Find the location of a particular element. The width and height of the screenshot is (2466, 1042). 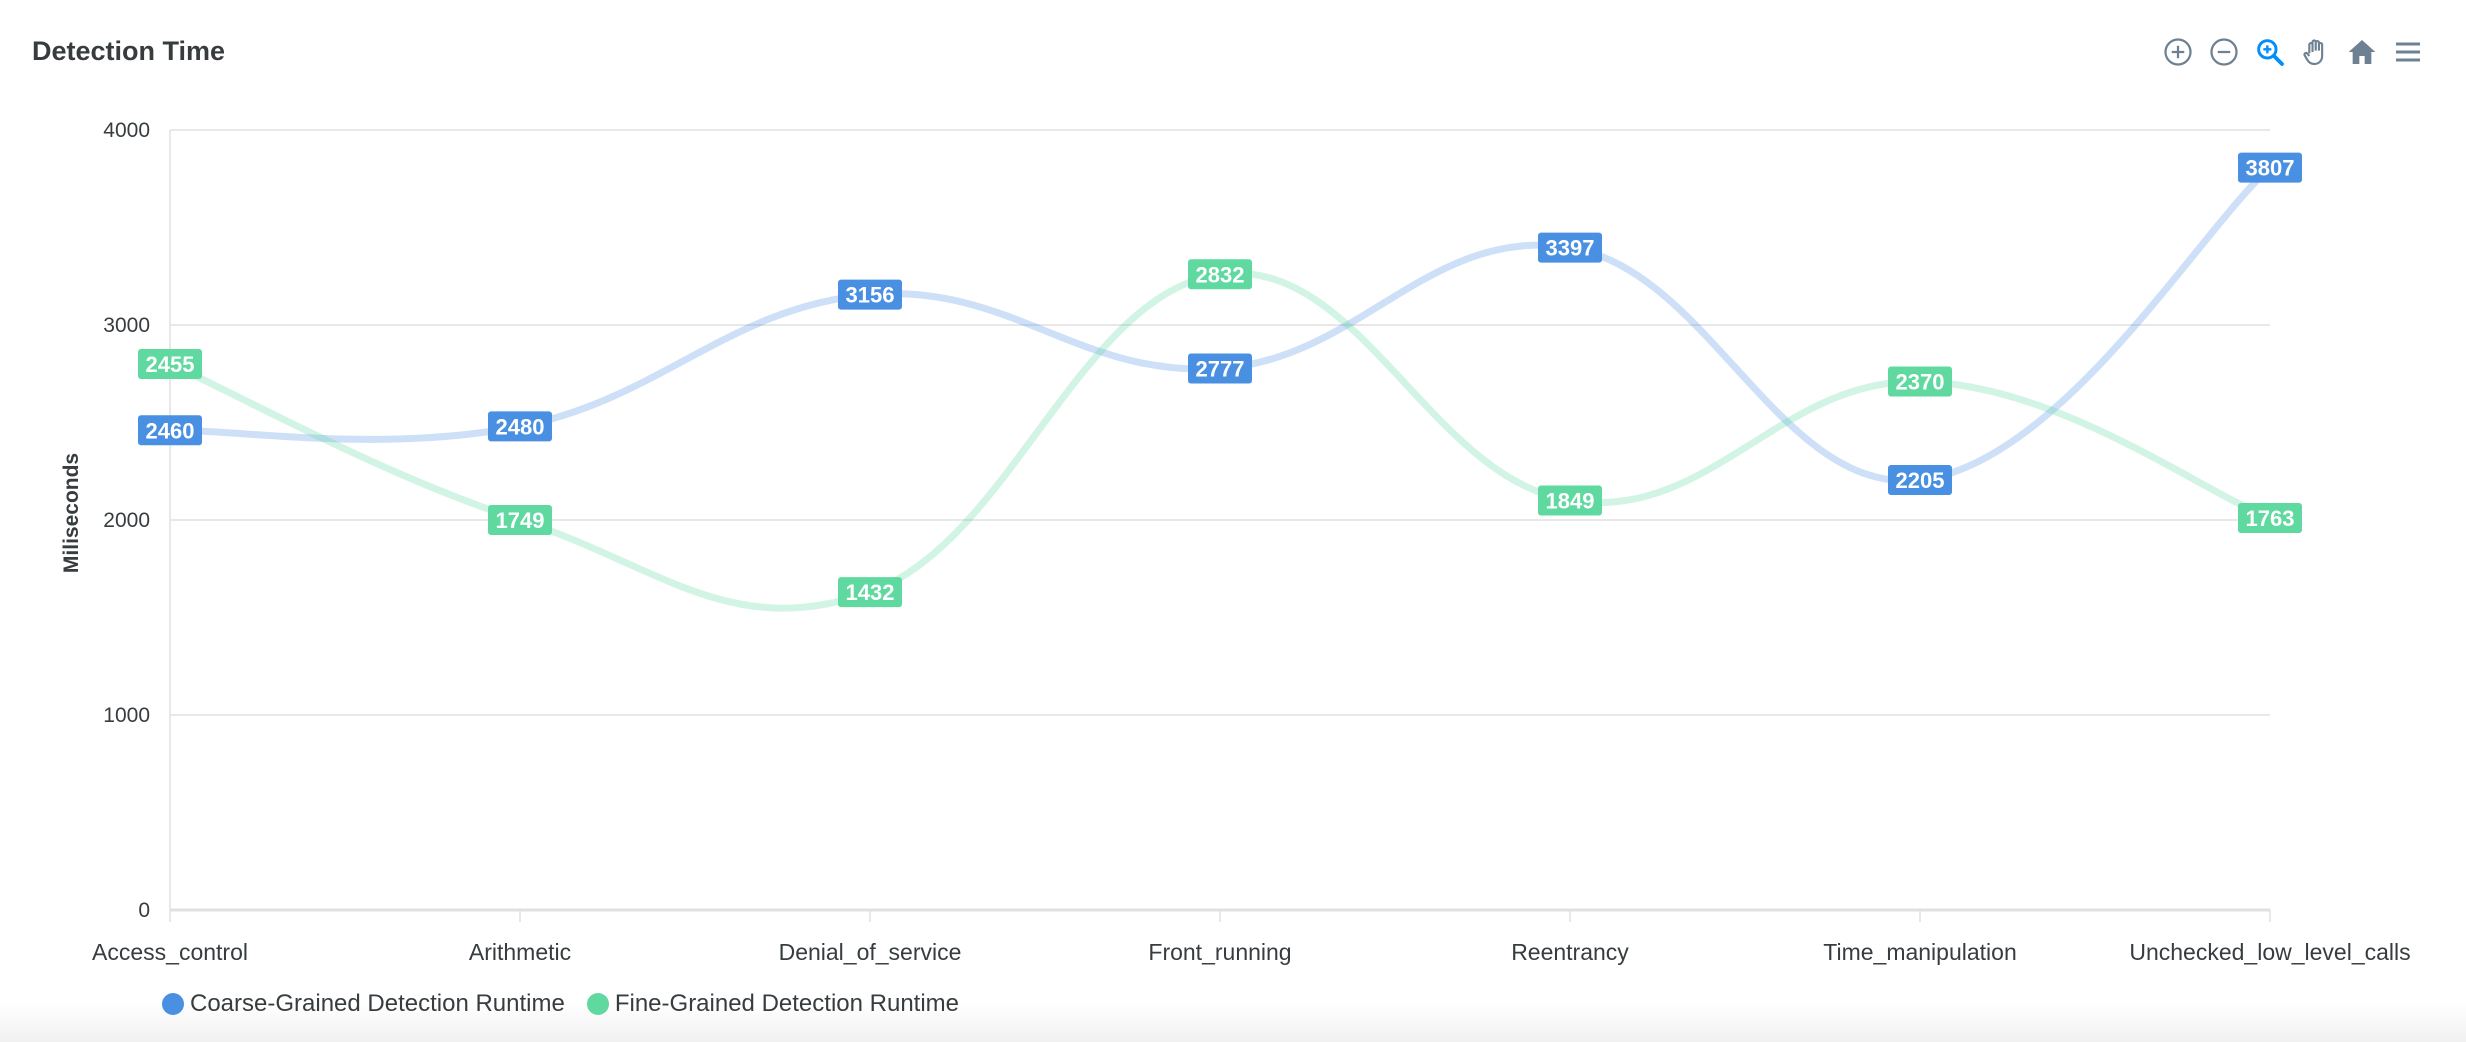

data-label: 3156 is located at coordinates (870, 294).